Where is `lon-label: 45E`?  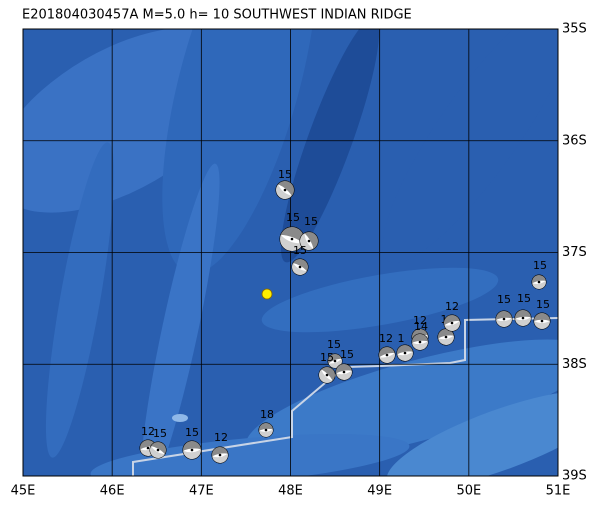 lon-label: 45E is located at coordinates (23, 491).